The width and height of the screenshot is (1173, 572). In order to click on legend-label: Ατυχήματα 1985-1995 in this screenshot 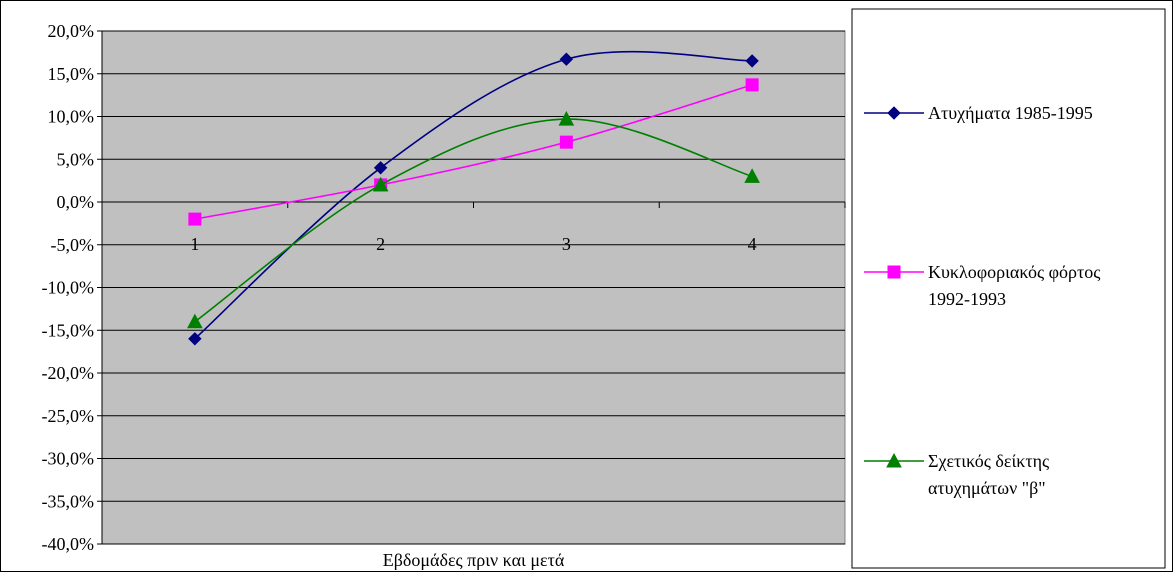, I will do `click(1010, 113)`.